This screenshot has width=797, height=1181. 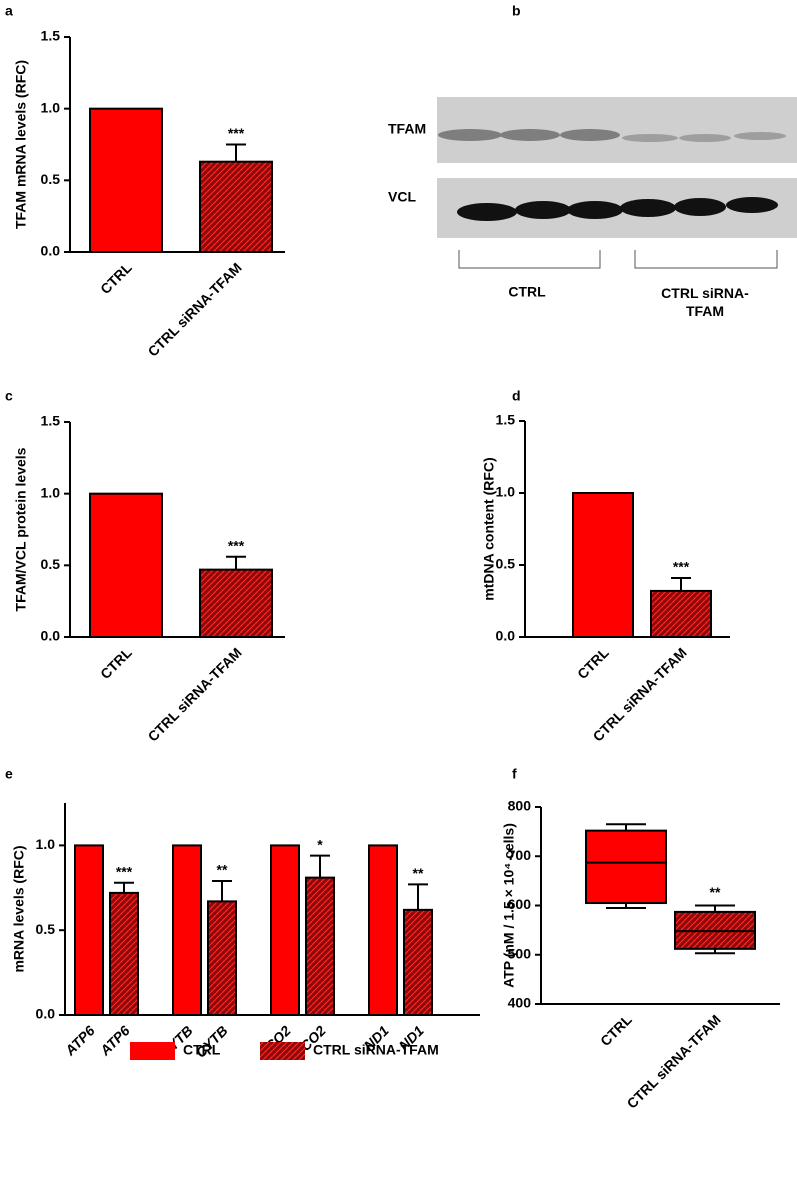 What do you see at coordinates (516, 396) in the screenshot?
I see `panel-letter: d` at bounding box center [516, 396].